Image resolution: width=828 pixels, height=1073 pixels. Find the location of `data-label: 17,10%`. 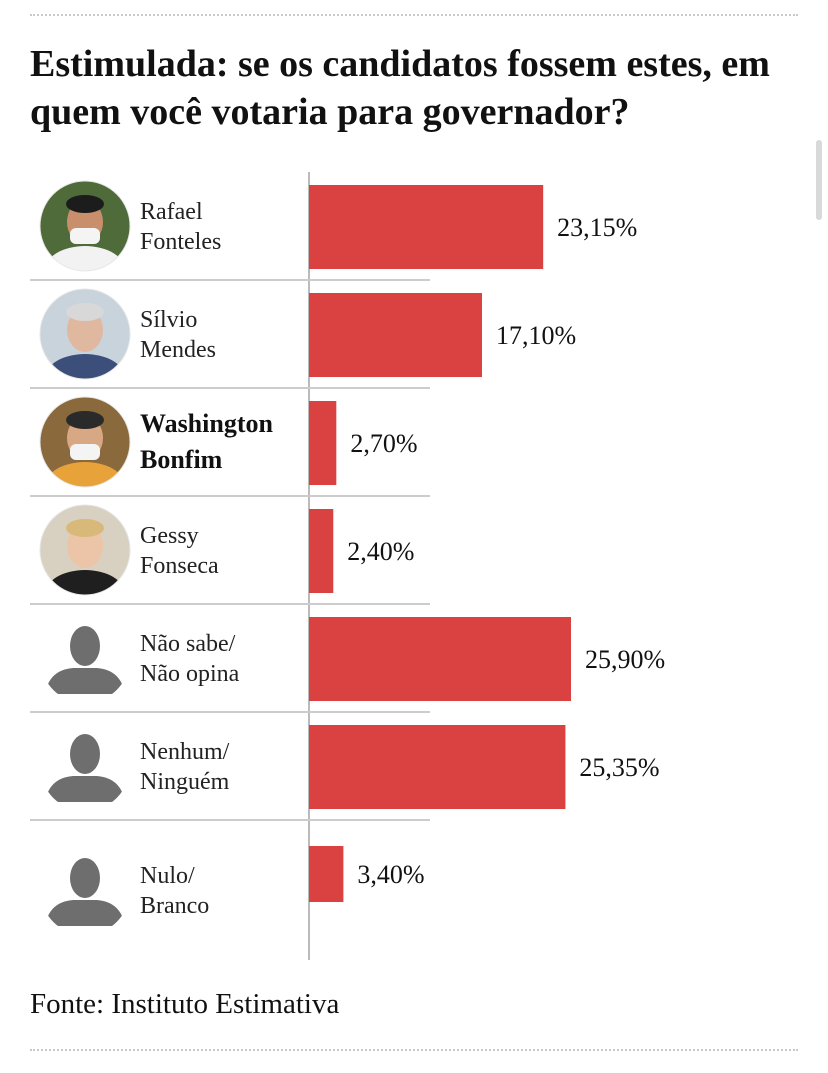

data-label: 17,10% is located at coordinates (536, 335).